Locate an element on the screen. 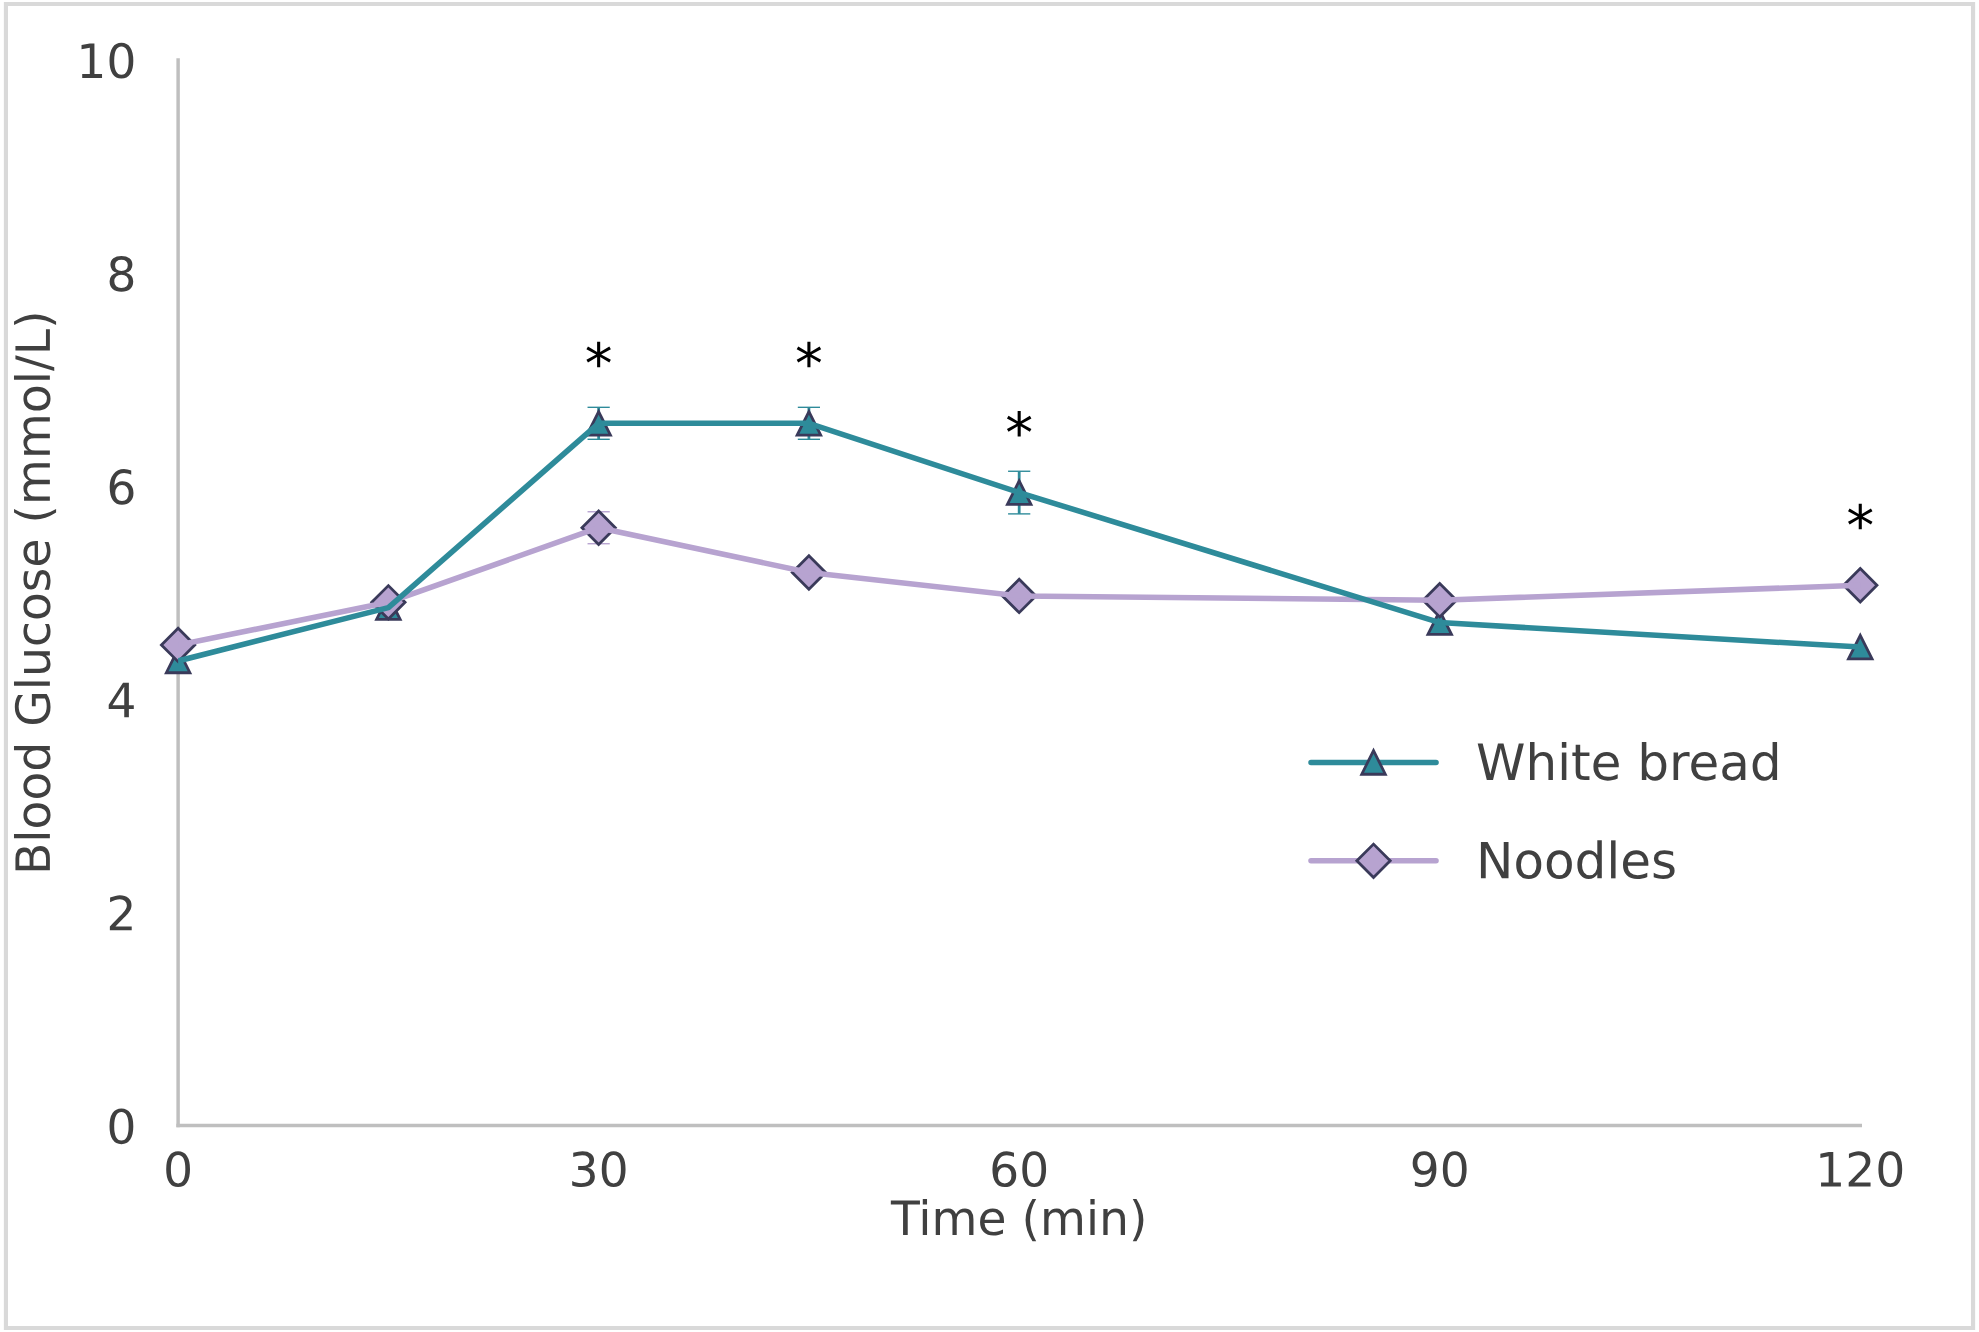 Image resolution: width=1979 pixels, height=1332 pixels. x-axis-title: Time (min) is located at coordinates (1017, 1220).